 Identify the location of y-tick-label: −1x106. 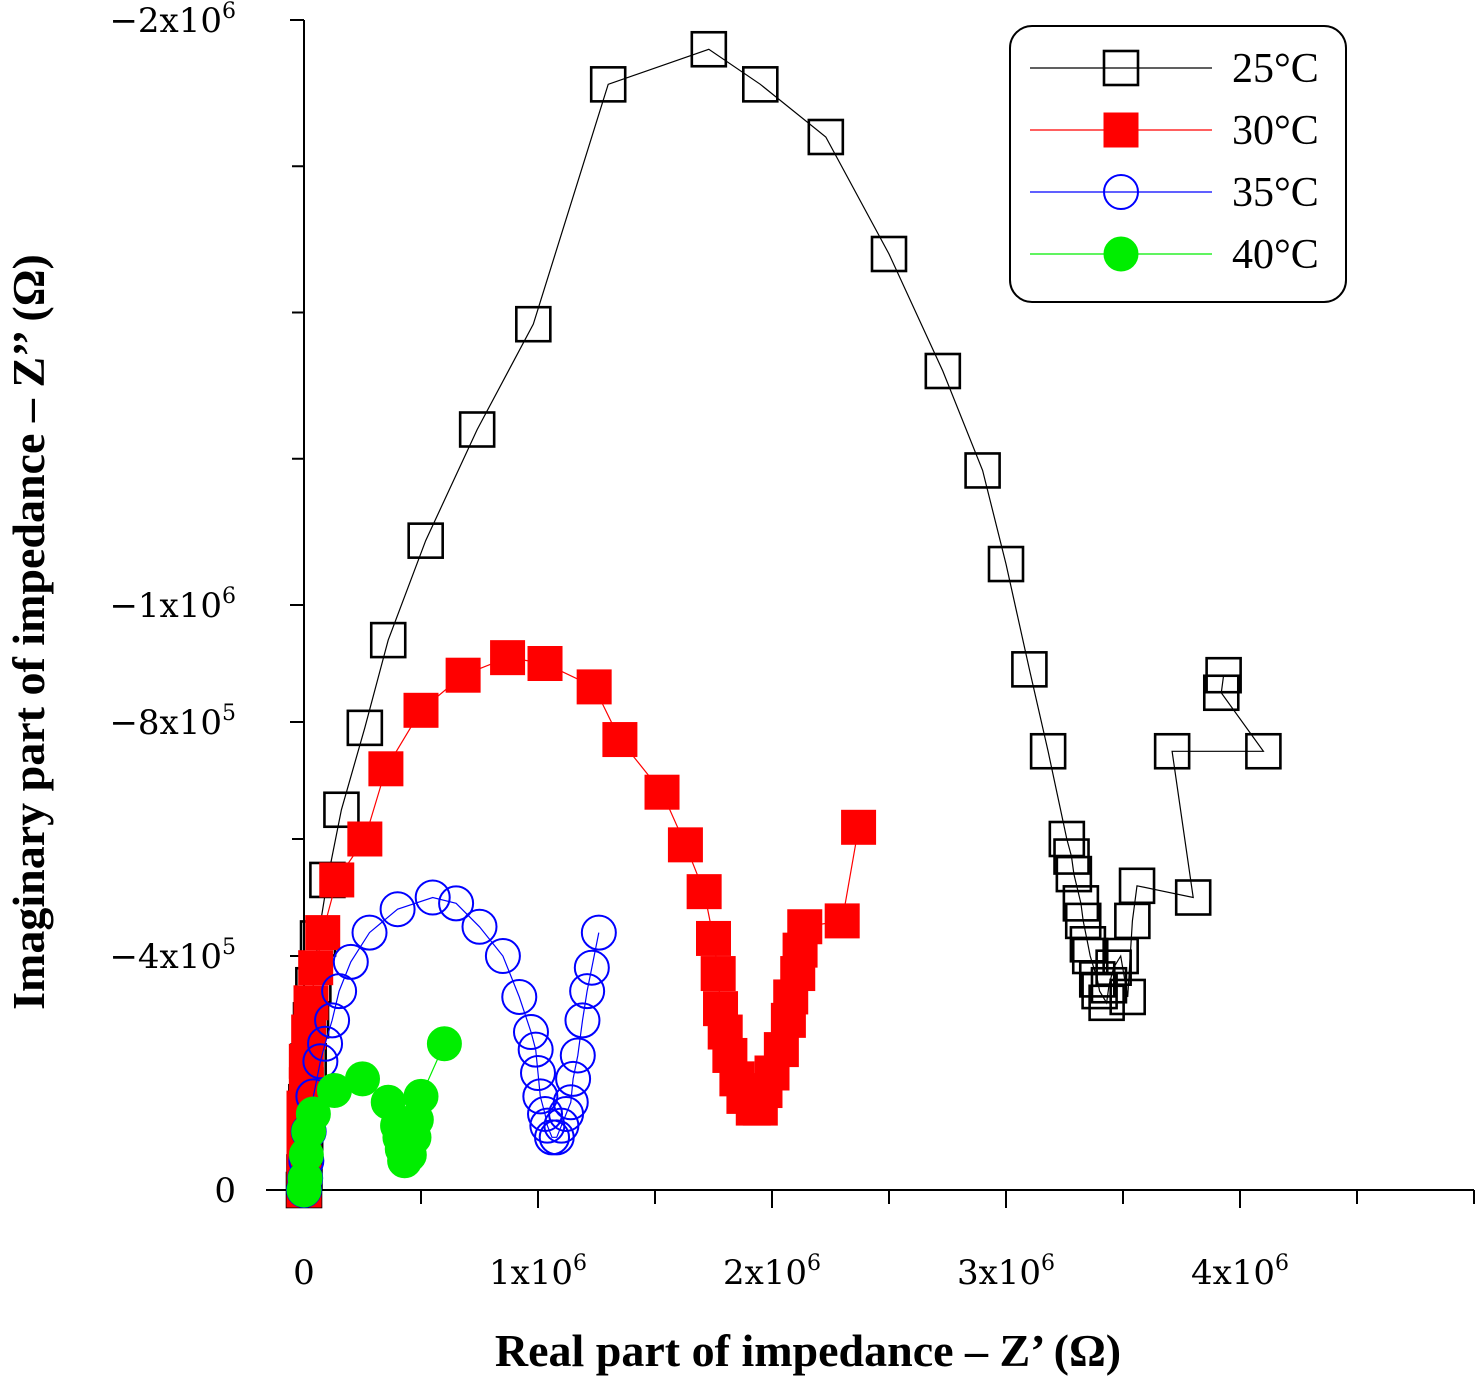
(172, 605).